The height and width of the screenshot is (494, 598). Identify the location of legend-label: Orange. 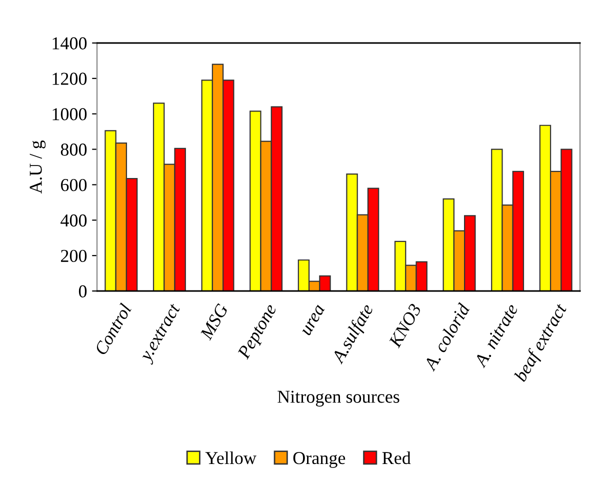
(319, 460).